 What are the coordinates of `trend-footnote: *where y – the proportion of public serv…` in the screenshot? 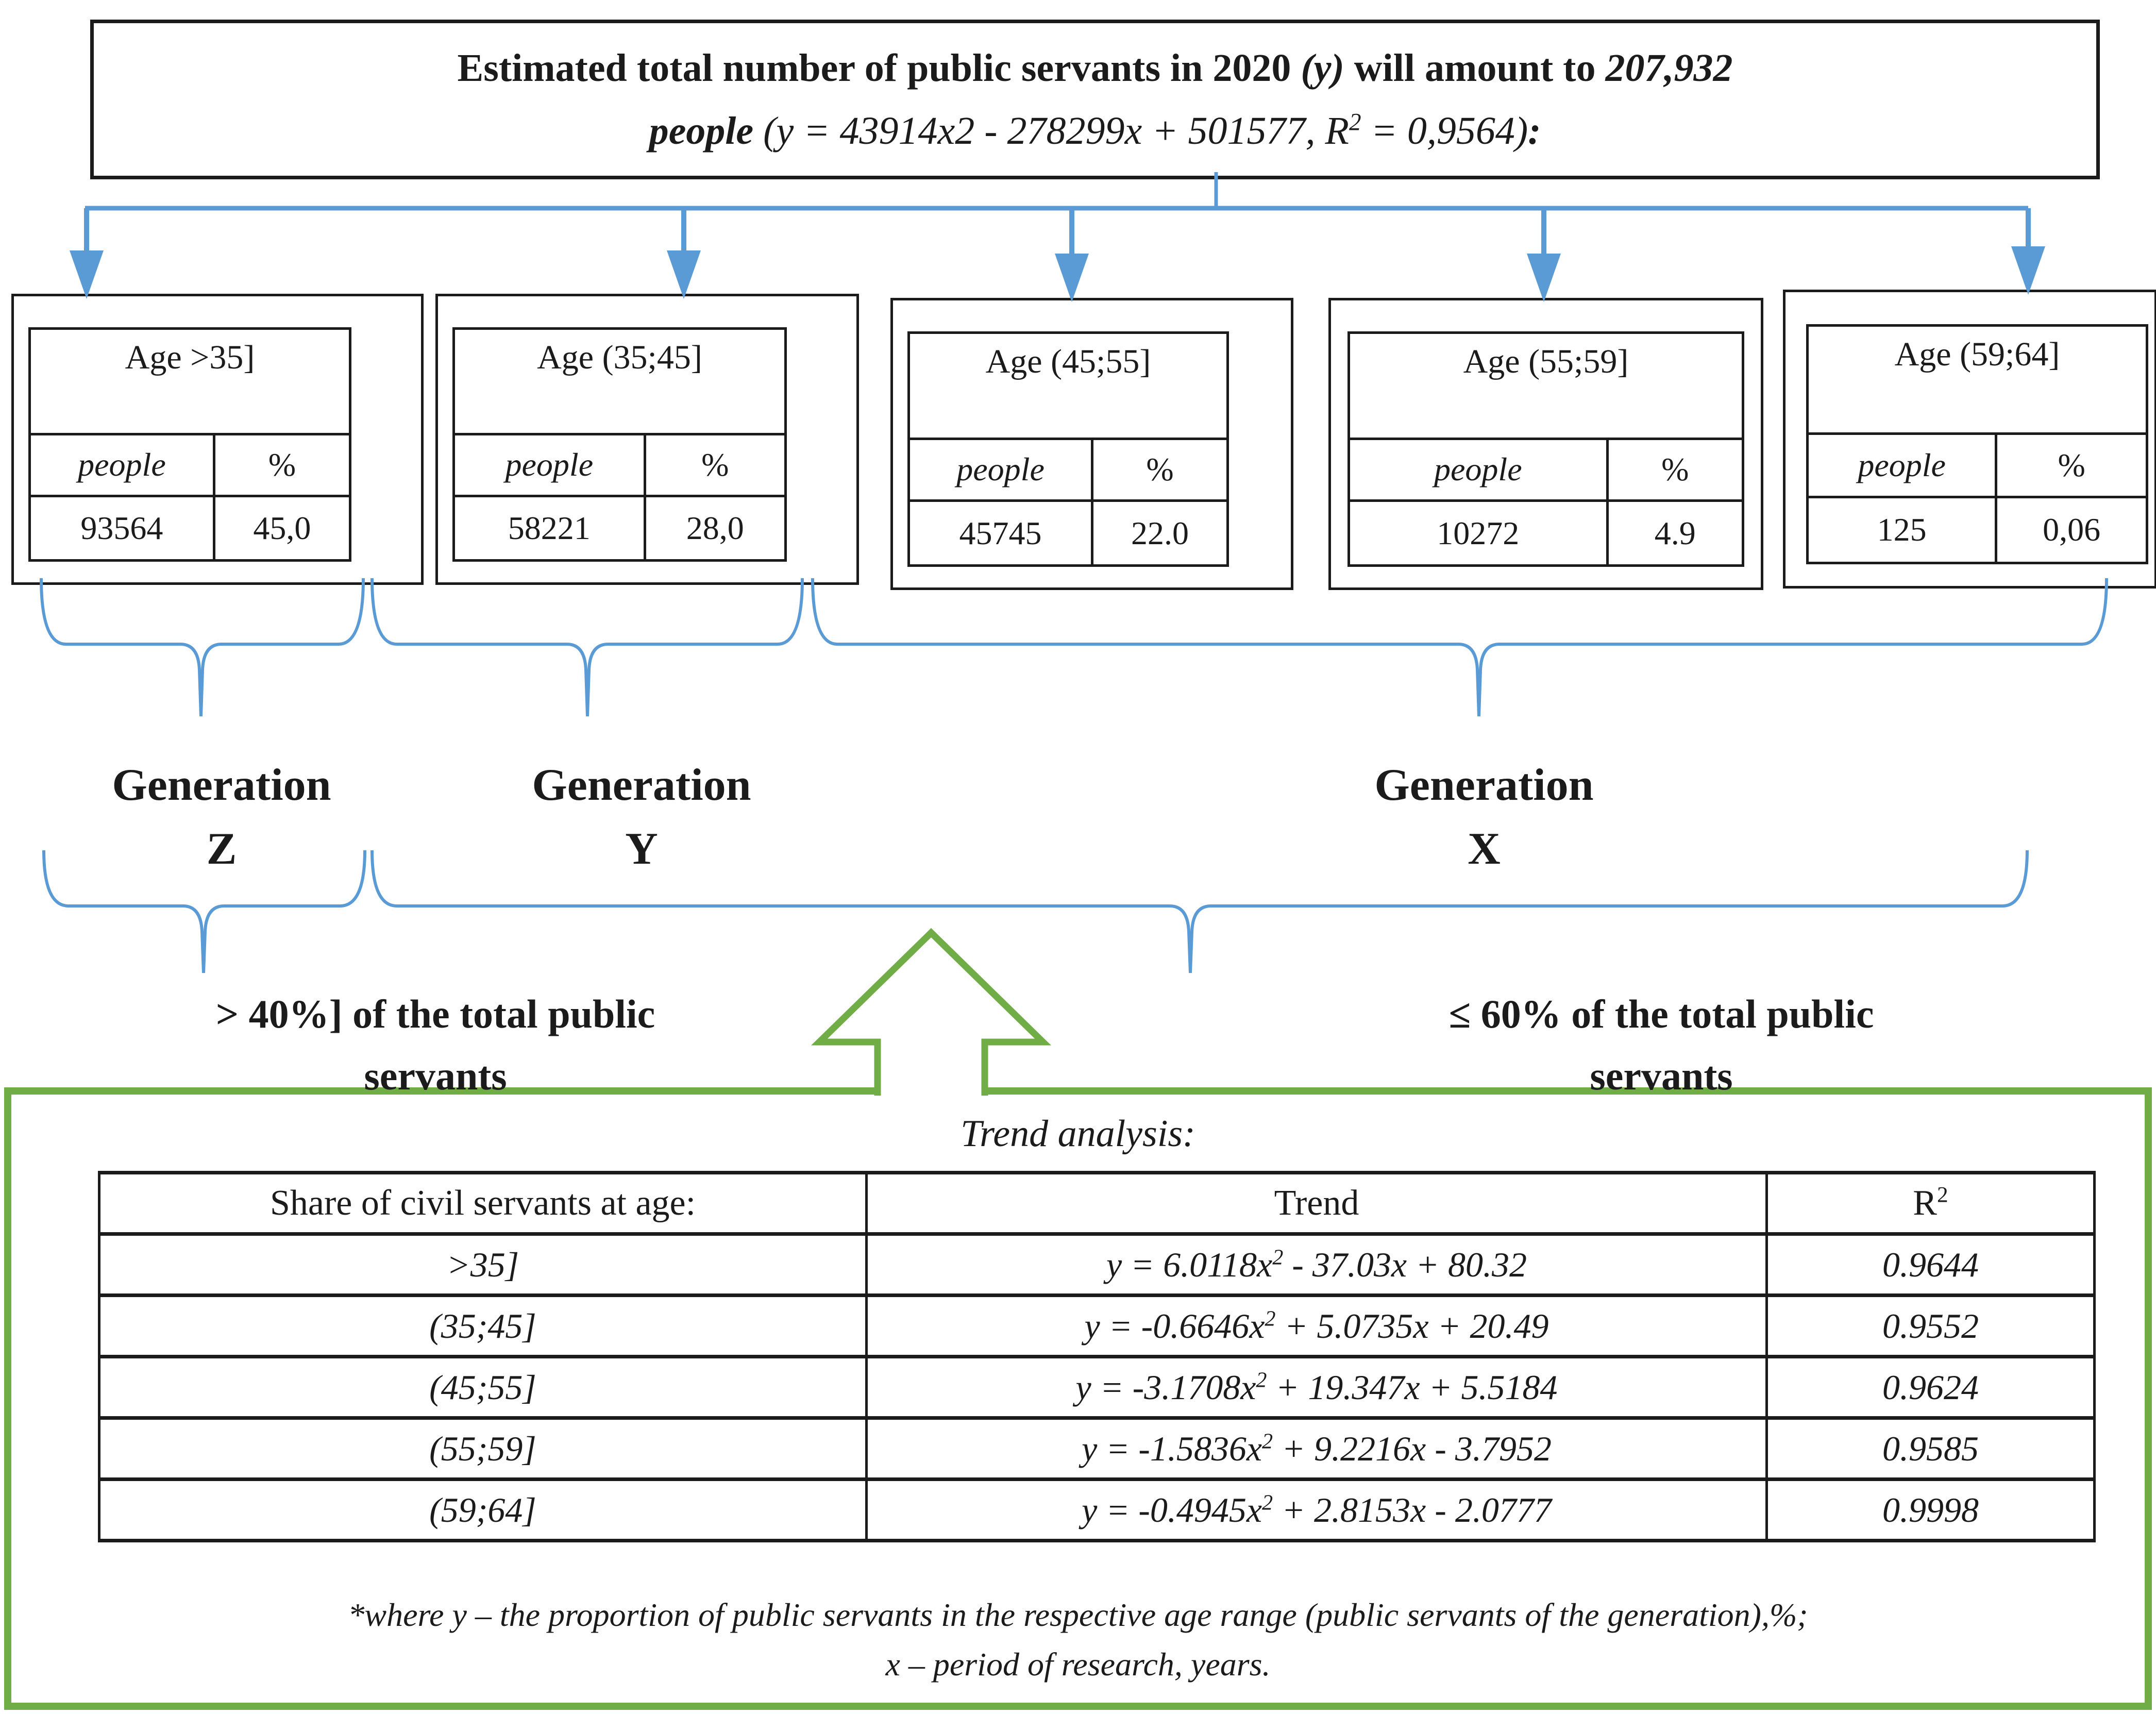 It's located at (1078, 1640).